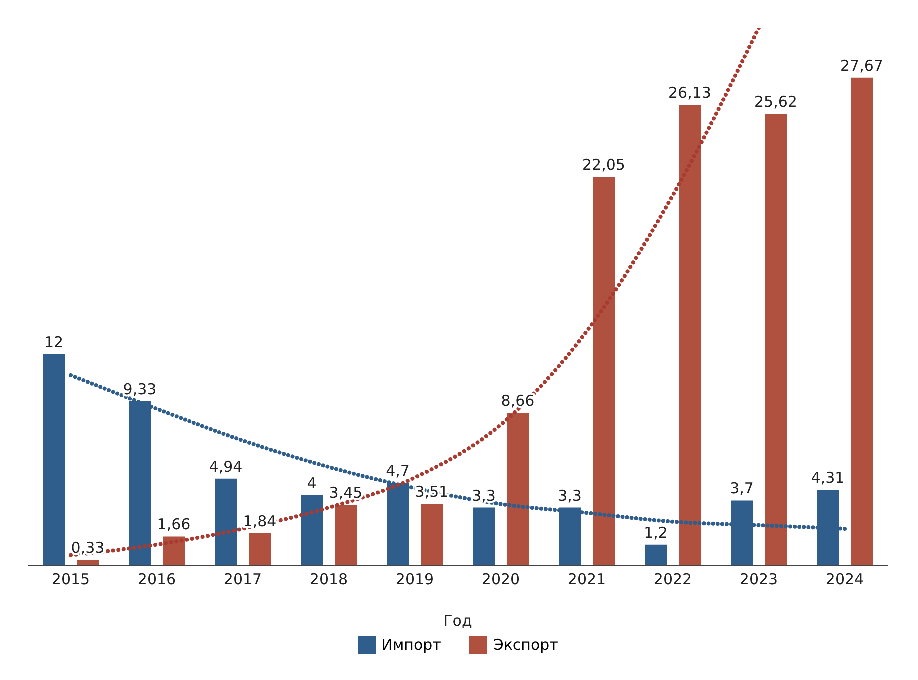 The height and width of the screenshot is (680, 918). Describe the element at coordinates (525, 645) in the screenshot. I see `legend-label: Экспорт` at that location.